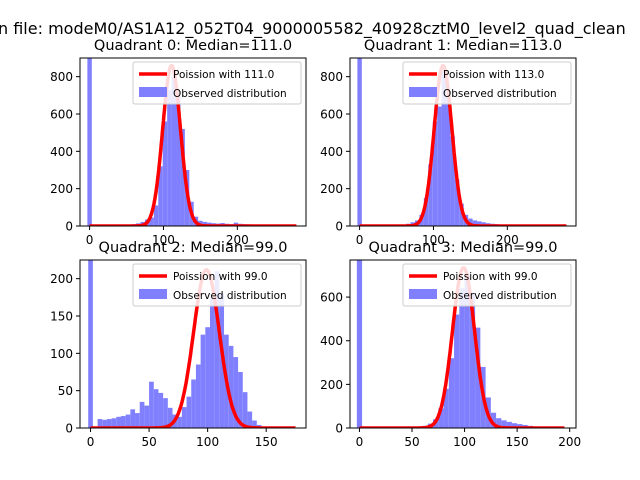 Image resolution: width=640 pixels, height=480 pixels. What do you see at coordinates (507, 240) in the screenshot?
I see `x-tick-label: 200` at bounding box center [507, 240].